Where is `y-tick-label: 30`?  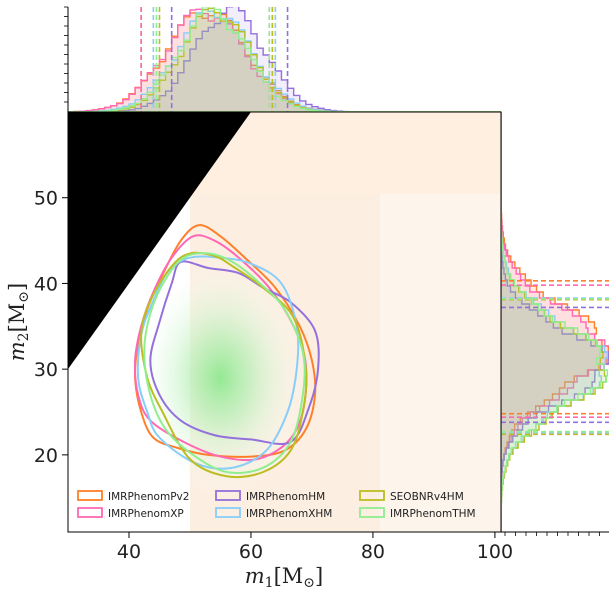 y-tick-label: 30 is located at coordinates (46, 370).